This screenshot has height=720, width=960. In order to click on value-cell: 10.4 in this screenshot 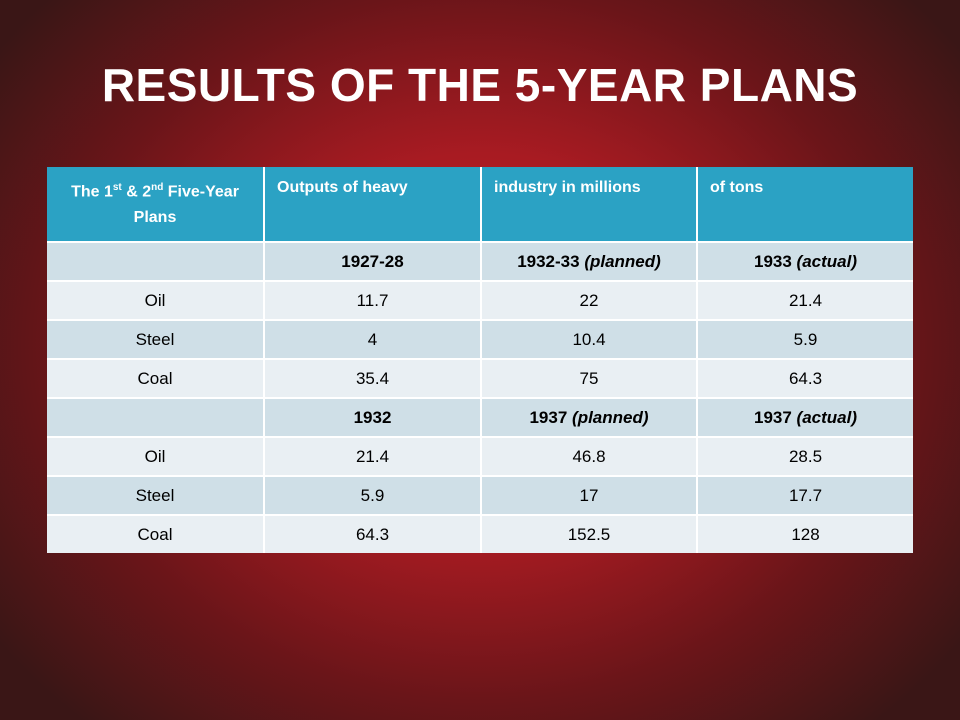, I will do `click(589, 339)`.